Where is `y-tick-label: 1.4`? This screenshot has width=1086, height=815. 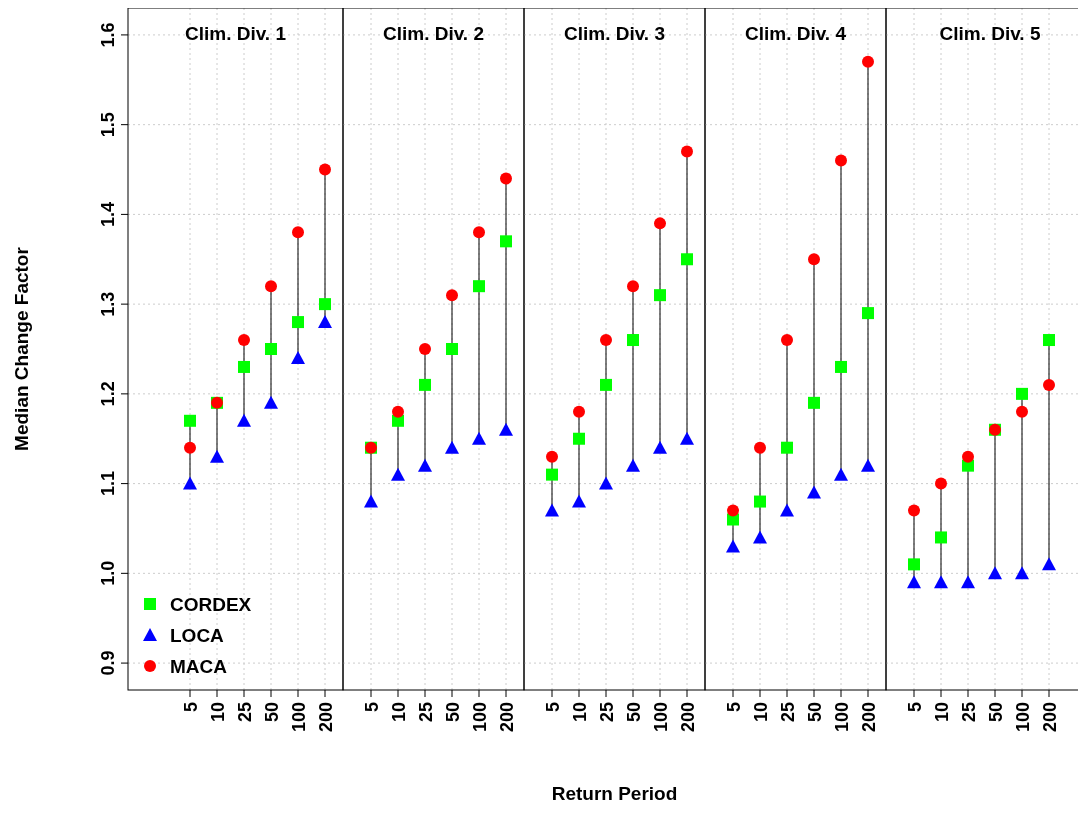
y-tick-label: 1.4 is located at coordinates (108, 214).